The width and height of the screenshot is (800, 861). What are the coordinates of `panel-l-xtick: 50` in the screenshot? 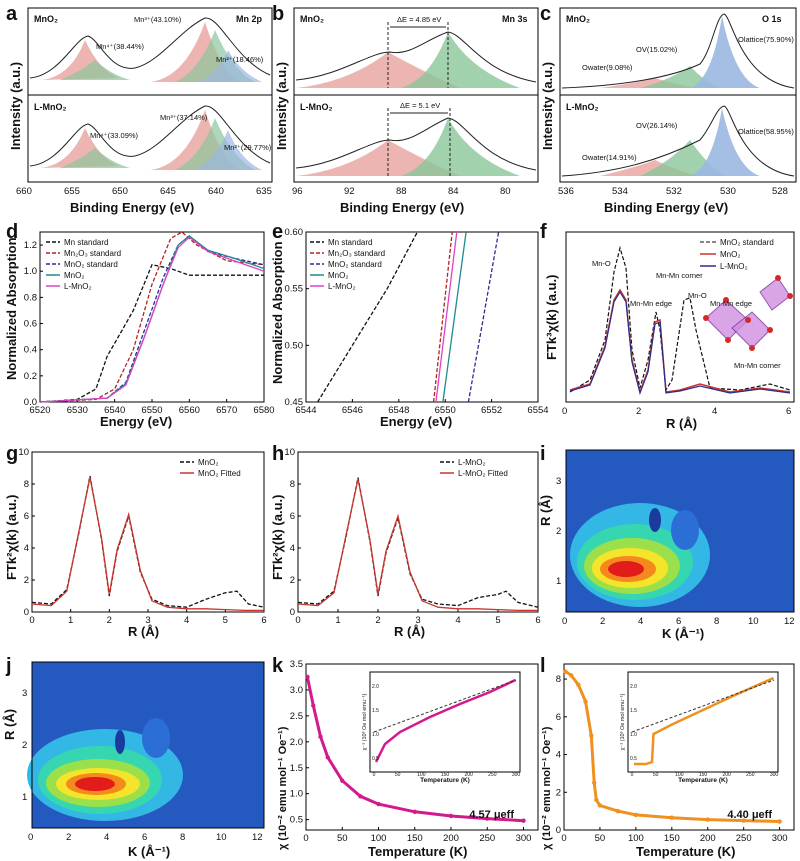 It's located at (600, 838).